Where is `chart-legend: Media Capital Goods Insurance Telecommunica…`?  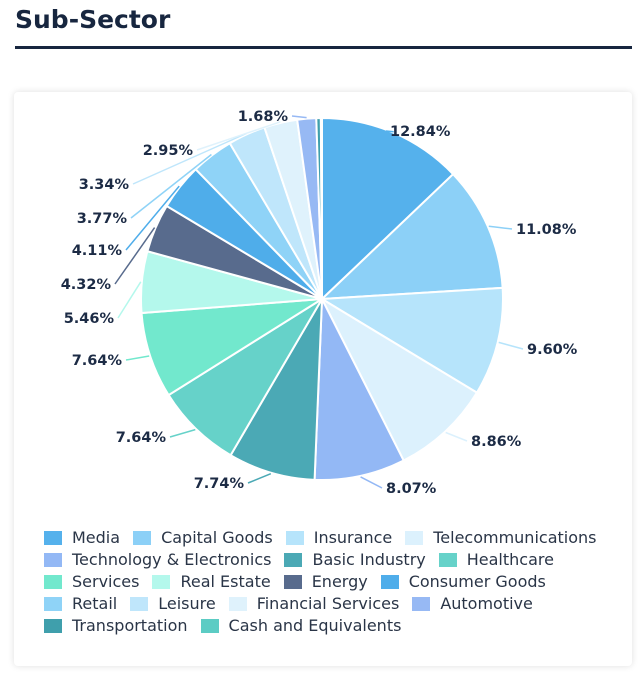 chart-legend: Media Capital Goods Insurance Telecommunica… is located at coordinates (334, 582).